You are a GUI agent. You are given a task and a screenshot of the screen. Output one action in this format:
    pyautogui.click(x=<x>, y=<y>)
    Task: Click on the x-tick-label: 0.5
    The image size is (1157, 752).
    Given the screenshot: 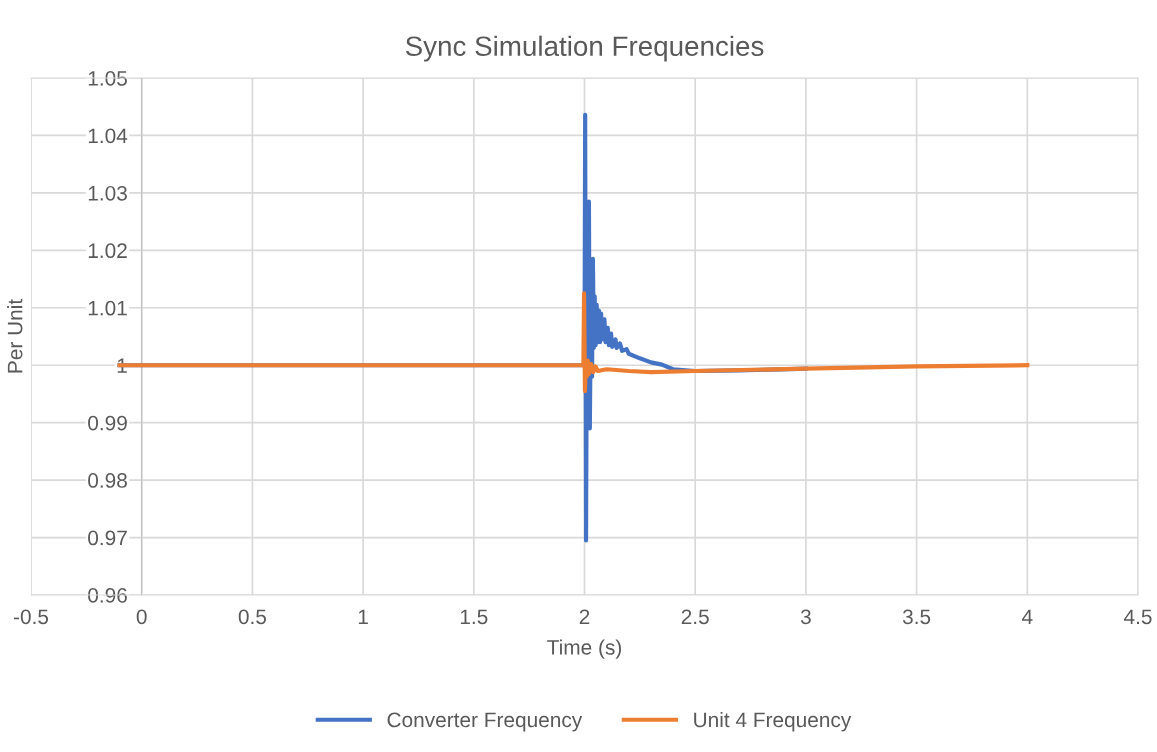 What is the action you would take?
    pyautogui.click(x=252, y=617)
    